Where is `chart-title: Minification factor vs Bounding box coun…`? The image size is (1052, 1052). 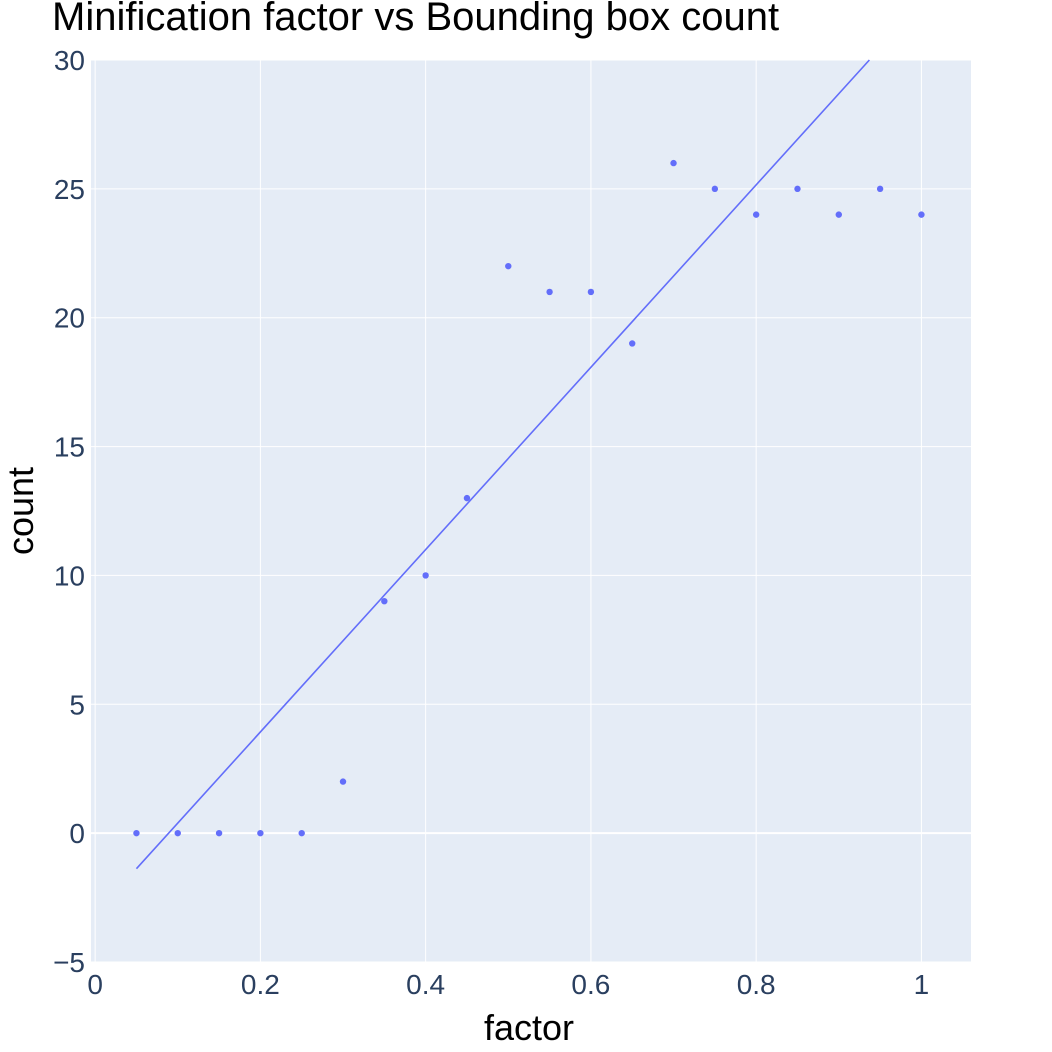 chart-title: Minification factor vs Bounding box coun… is located at coordinates (415, 19).